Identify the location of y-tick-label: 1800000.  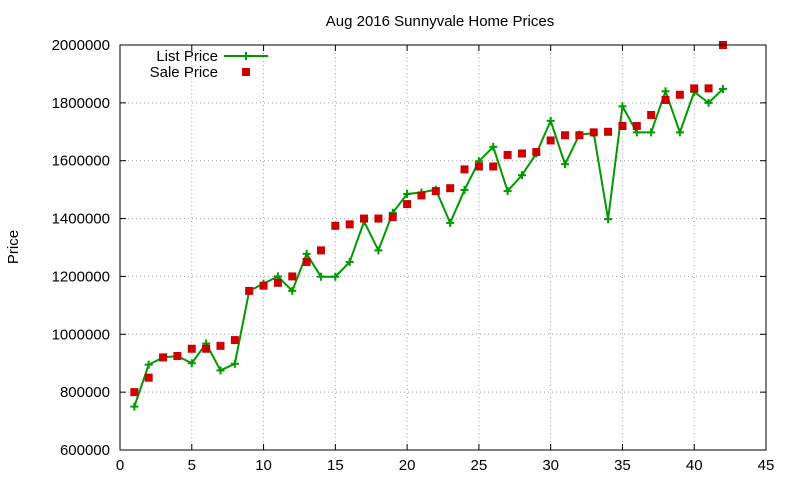
(81, 103).